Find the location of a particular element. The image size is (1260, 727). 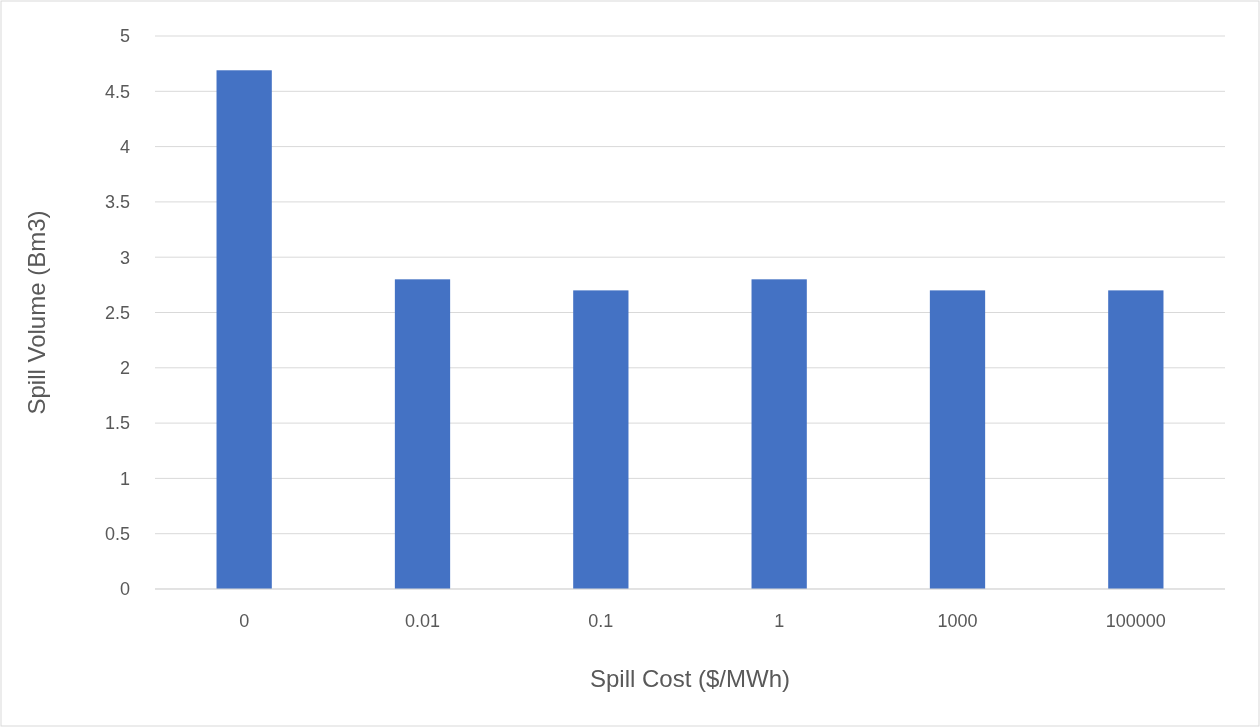

y-tick-label: 3.5 is located at coordinates (117, 202).